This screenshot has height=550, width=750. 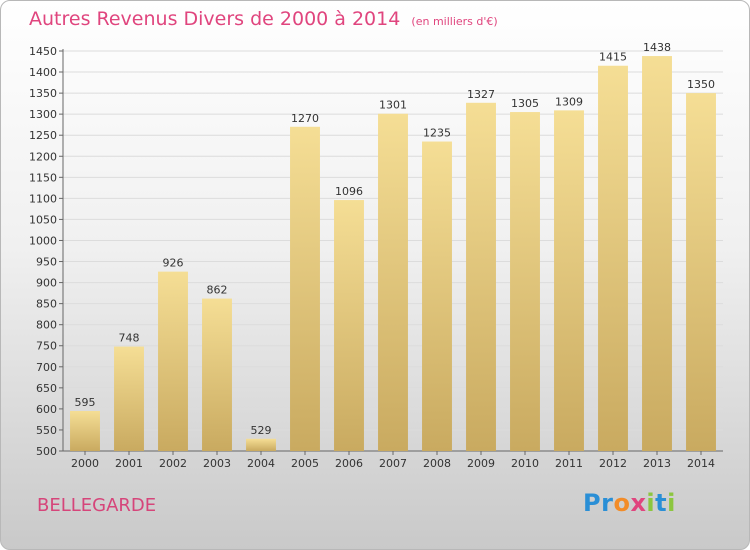 What do you see at coordinates (437, 463) in the screenshot?
I see `x-tick-label: 2008` at bounding box center [437, 463].